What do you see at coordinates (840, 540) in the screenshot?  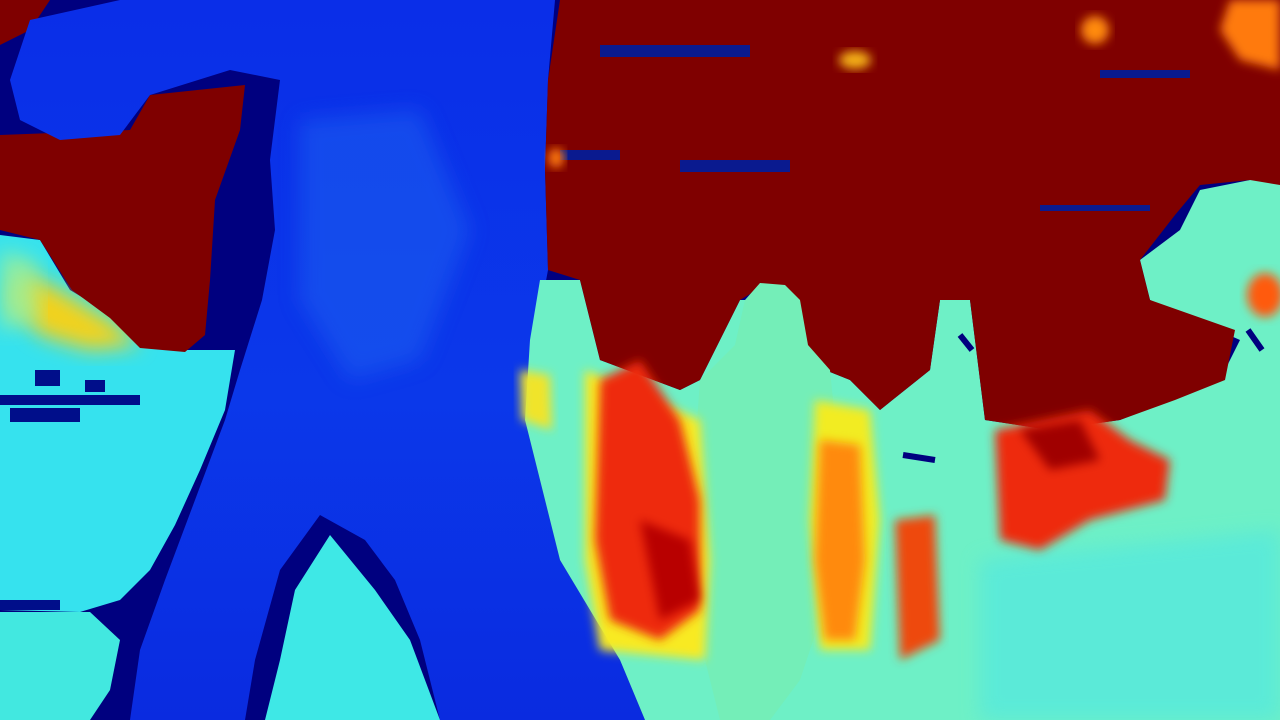 I see `hot-band-right` at bounding box center [840, 540].